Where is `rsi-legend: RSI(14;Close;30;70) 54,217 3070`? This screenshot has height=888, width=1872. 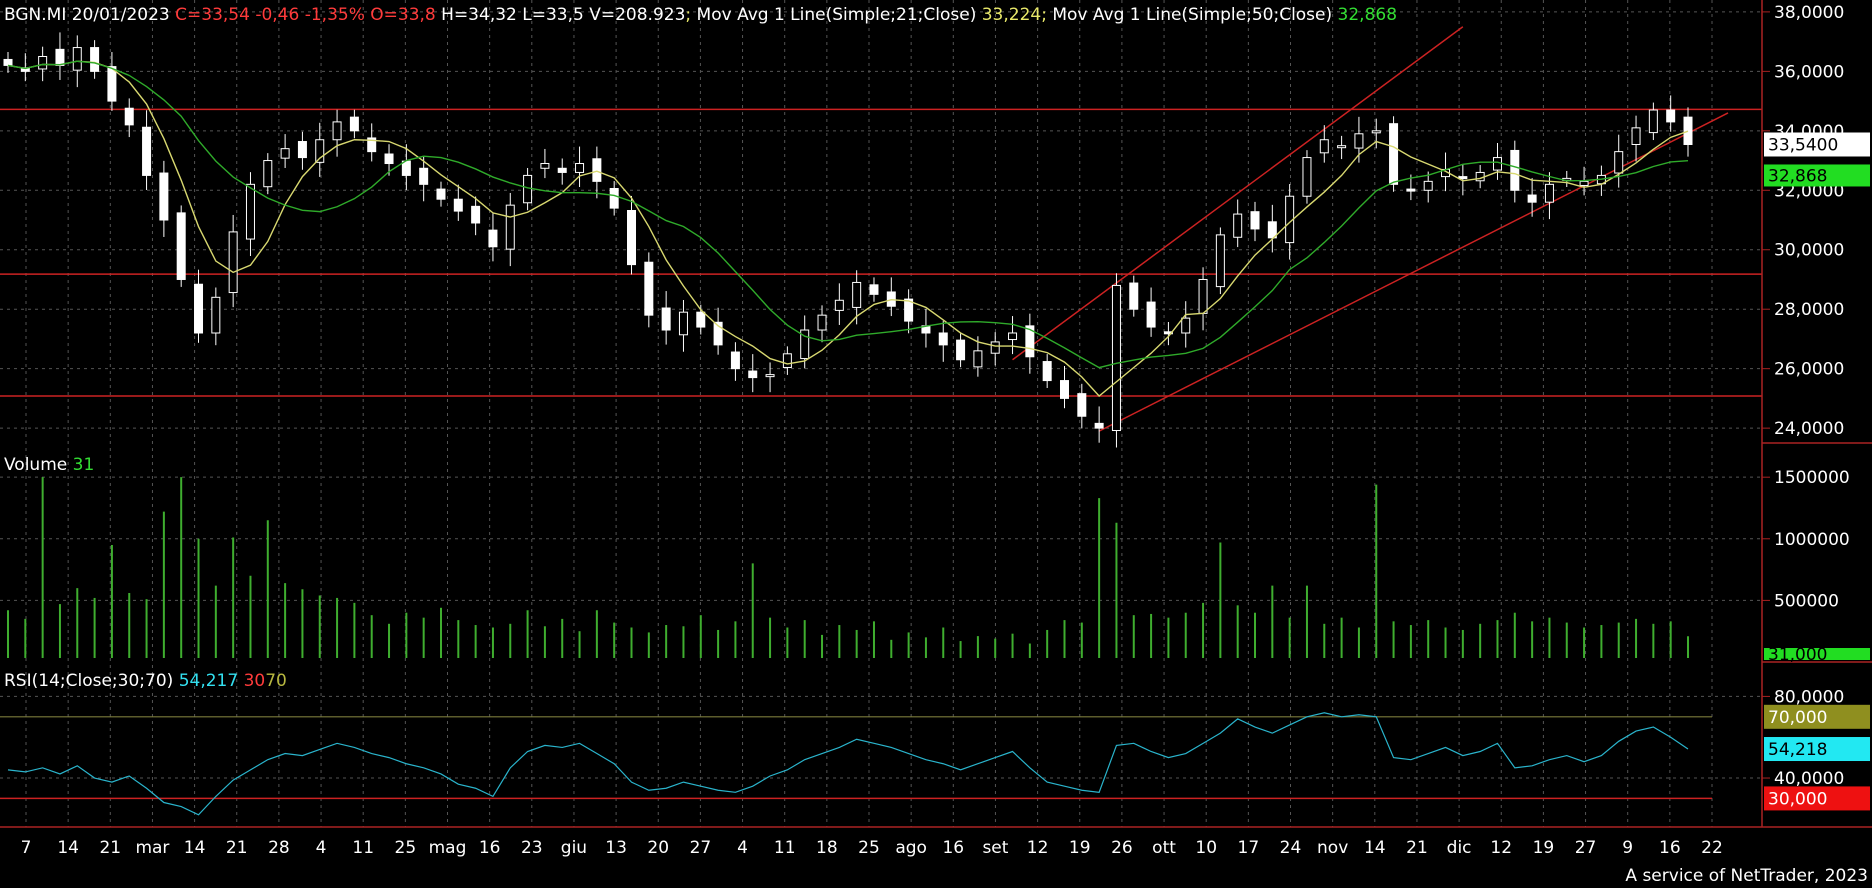
rsi-legend: RSI(14;Close;30;70) 54,217 3070 is located at coordinates (145, 681).